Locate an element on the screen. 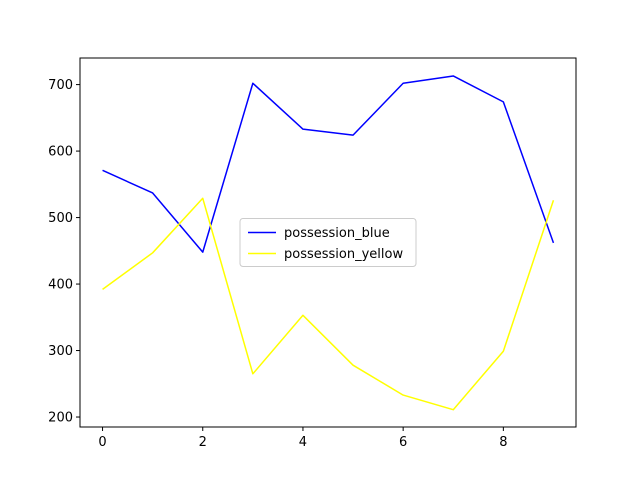 The height and width of the screenshot is (480, 640). legend: possession_blue possession_yellow is located at coordinates (328, 242).